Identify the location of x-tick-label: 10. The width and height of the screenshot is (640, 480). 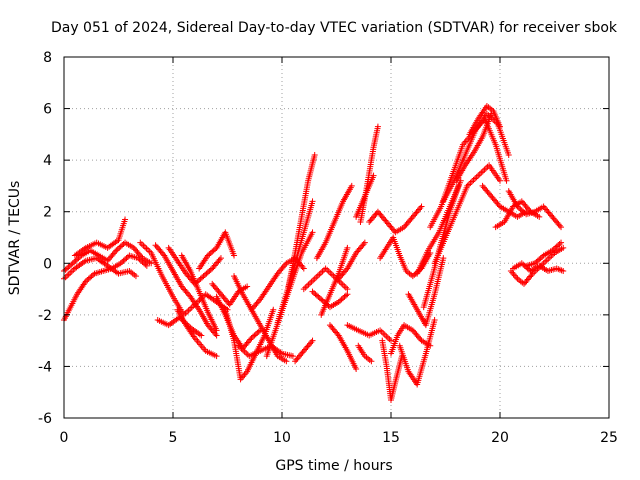
(282, 438).